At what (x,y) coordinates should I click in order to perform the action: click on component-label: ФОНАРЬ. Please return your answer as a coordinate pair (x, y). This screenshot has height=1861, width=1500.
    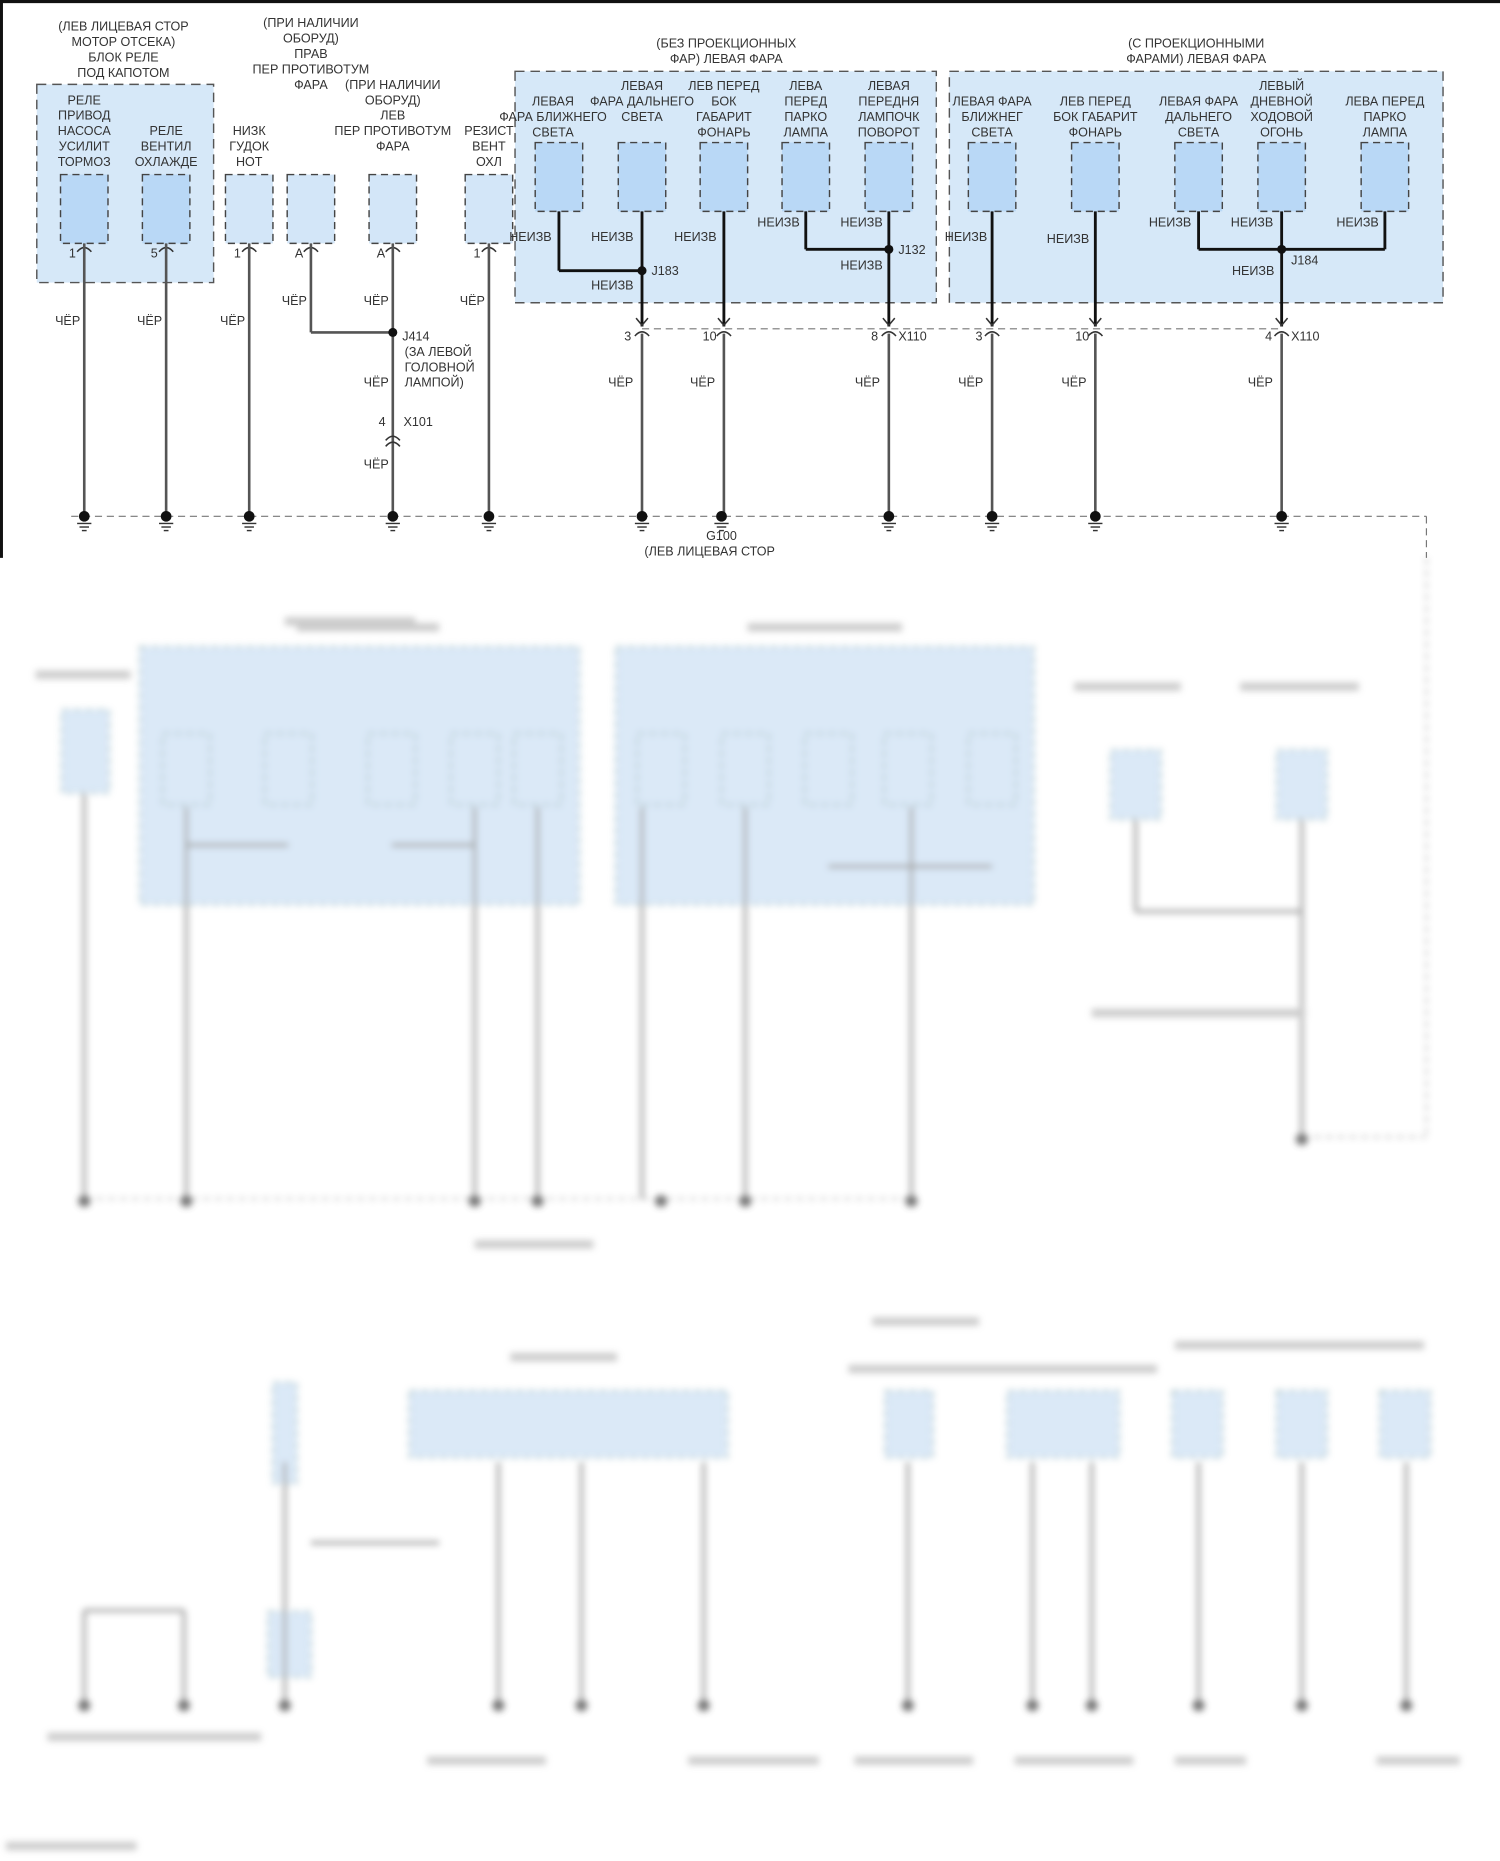
    Looking at the image, I should click on (723, 132).